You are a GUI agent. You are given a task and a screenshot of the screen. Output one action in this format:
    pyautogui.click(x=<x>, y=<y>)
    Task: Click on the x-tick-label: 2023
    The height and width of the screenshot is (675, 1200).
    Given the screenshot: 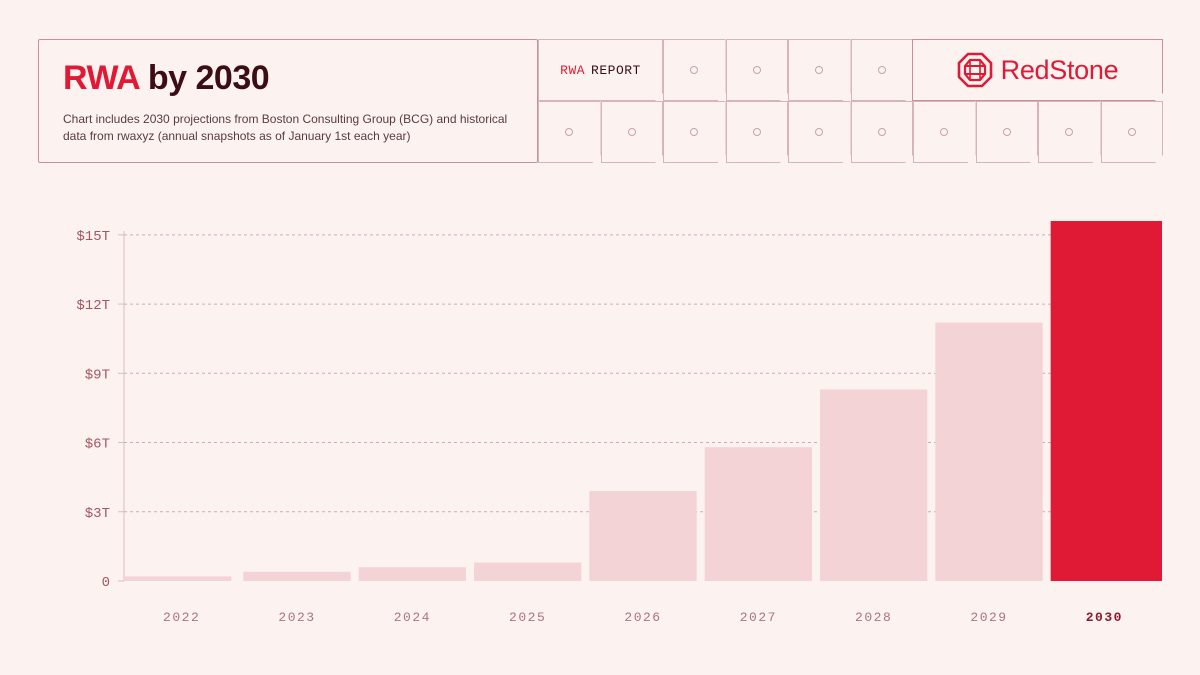 What is the action you would take?
    pyautogui.click(x=296, y=617)
    